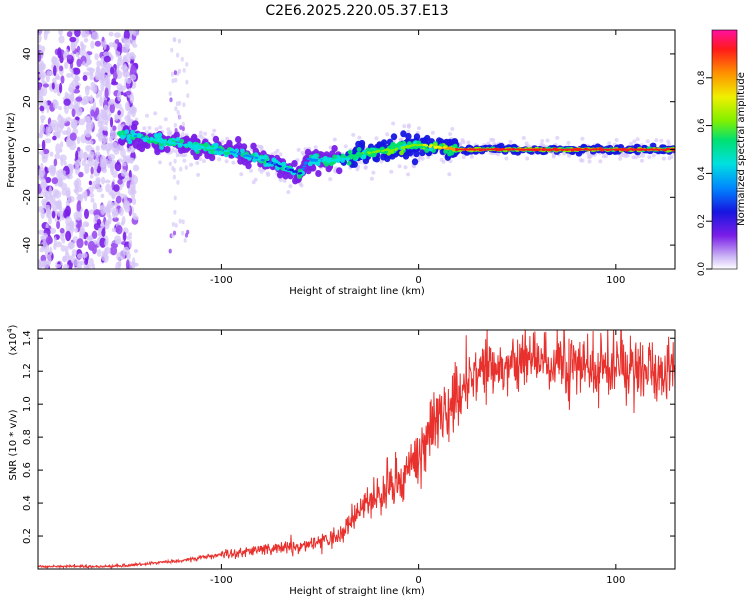 The width and height of the screenshot is (750, 600). What do you see at coordinates (702, 269) in the screenshot?
I see `colorbar-tick-label: 0.0` at bounding box center [702, 269].